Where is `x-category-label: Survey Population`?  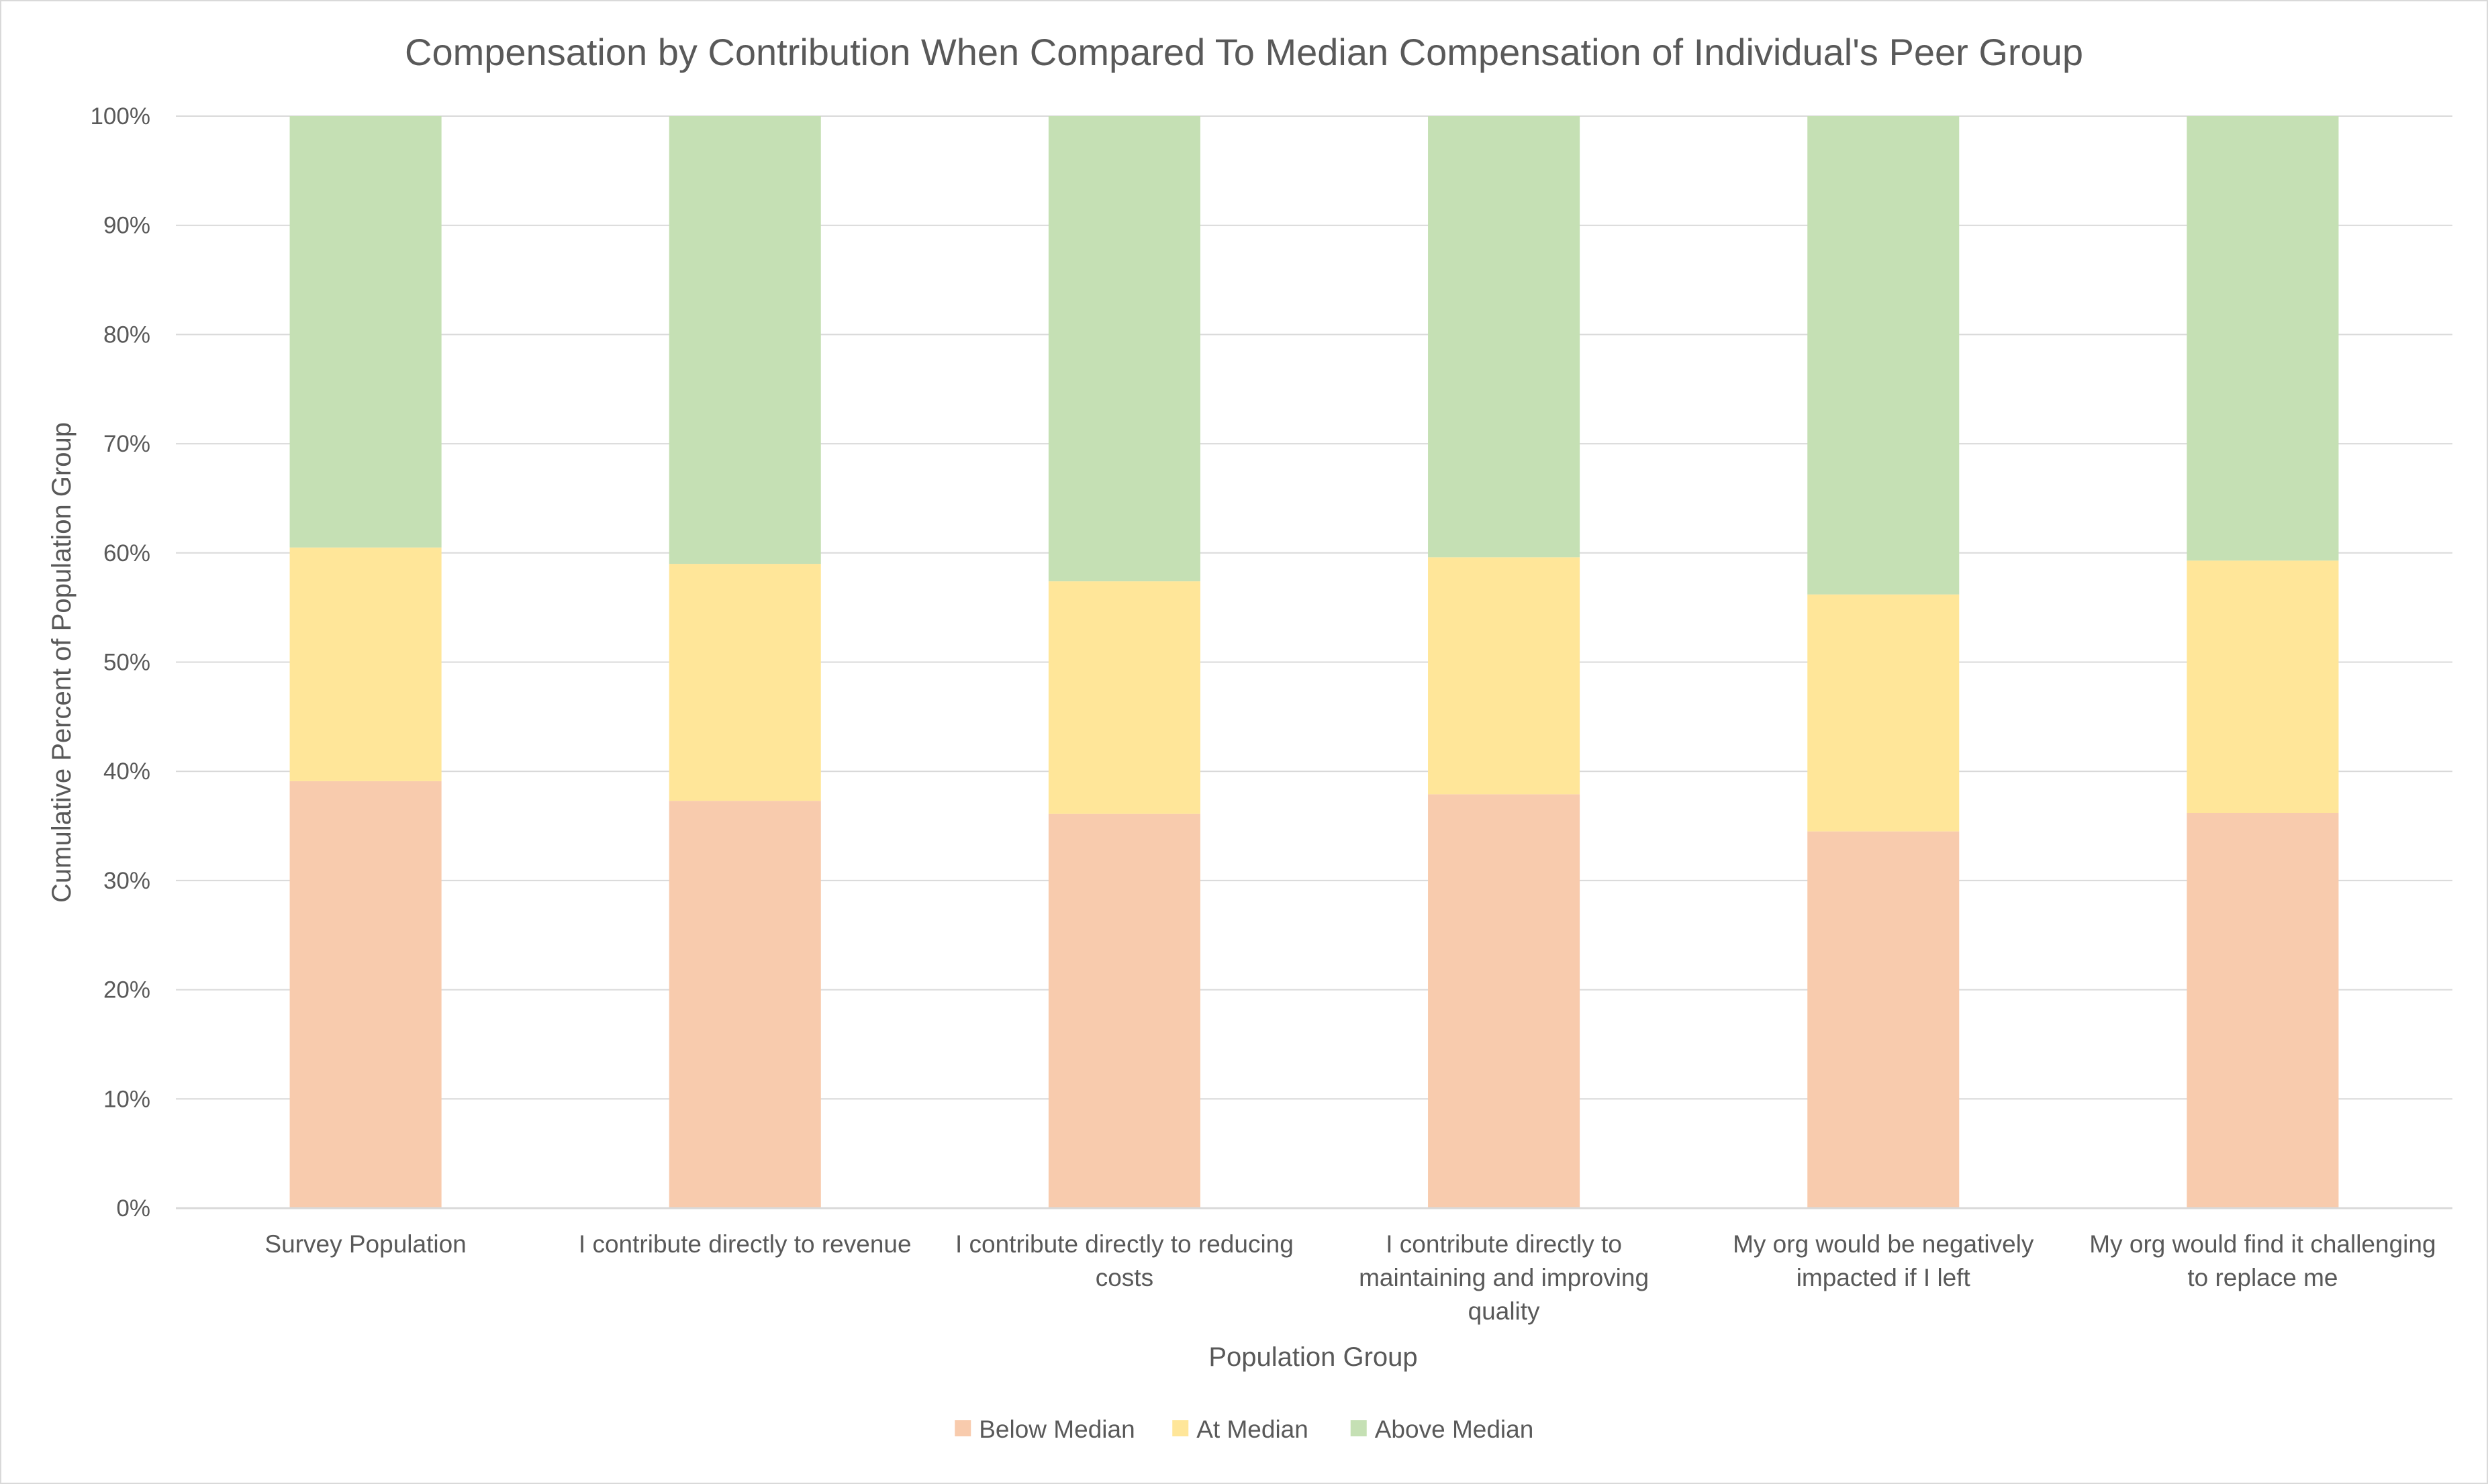
x-category-label: Survey Population is located at coordinates (365, 1244).